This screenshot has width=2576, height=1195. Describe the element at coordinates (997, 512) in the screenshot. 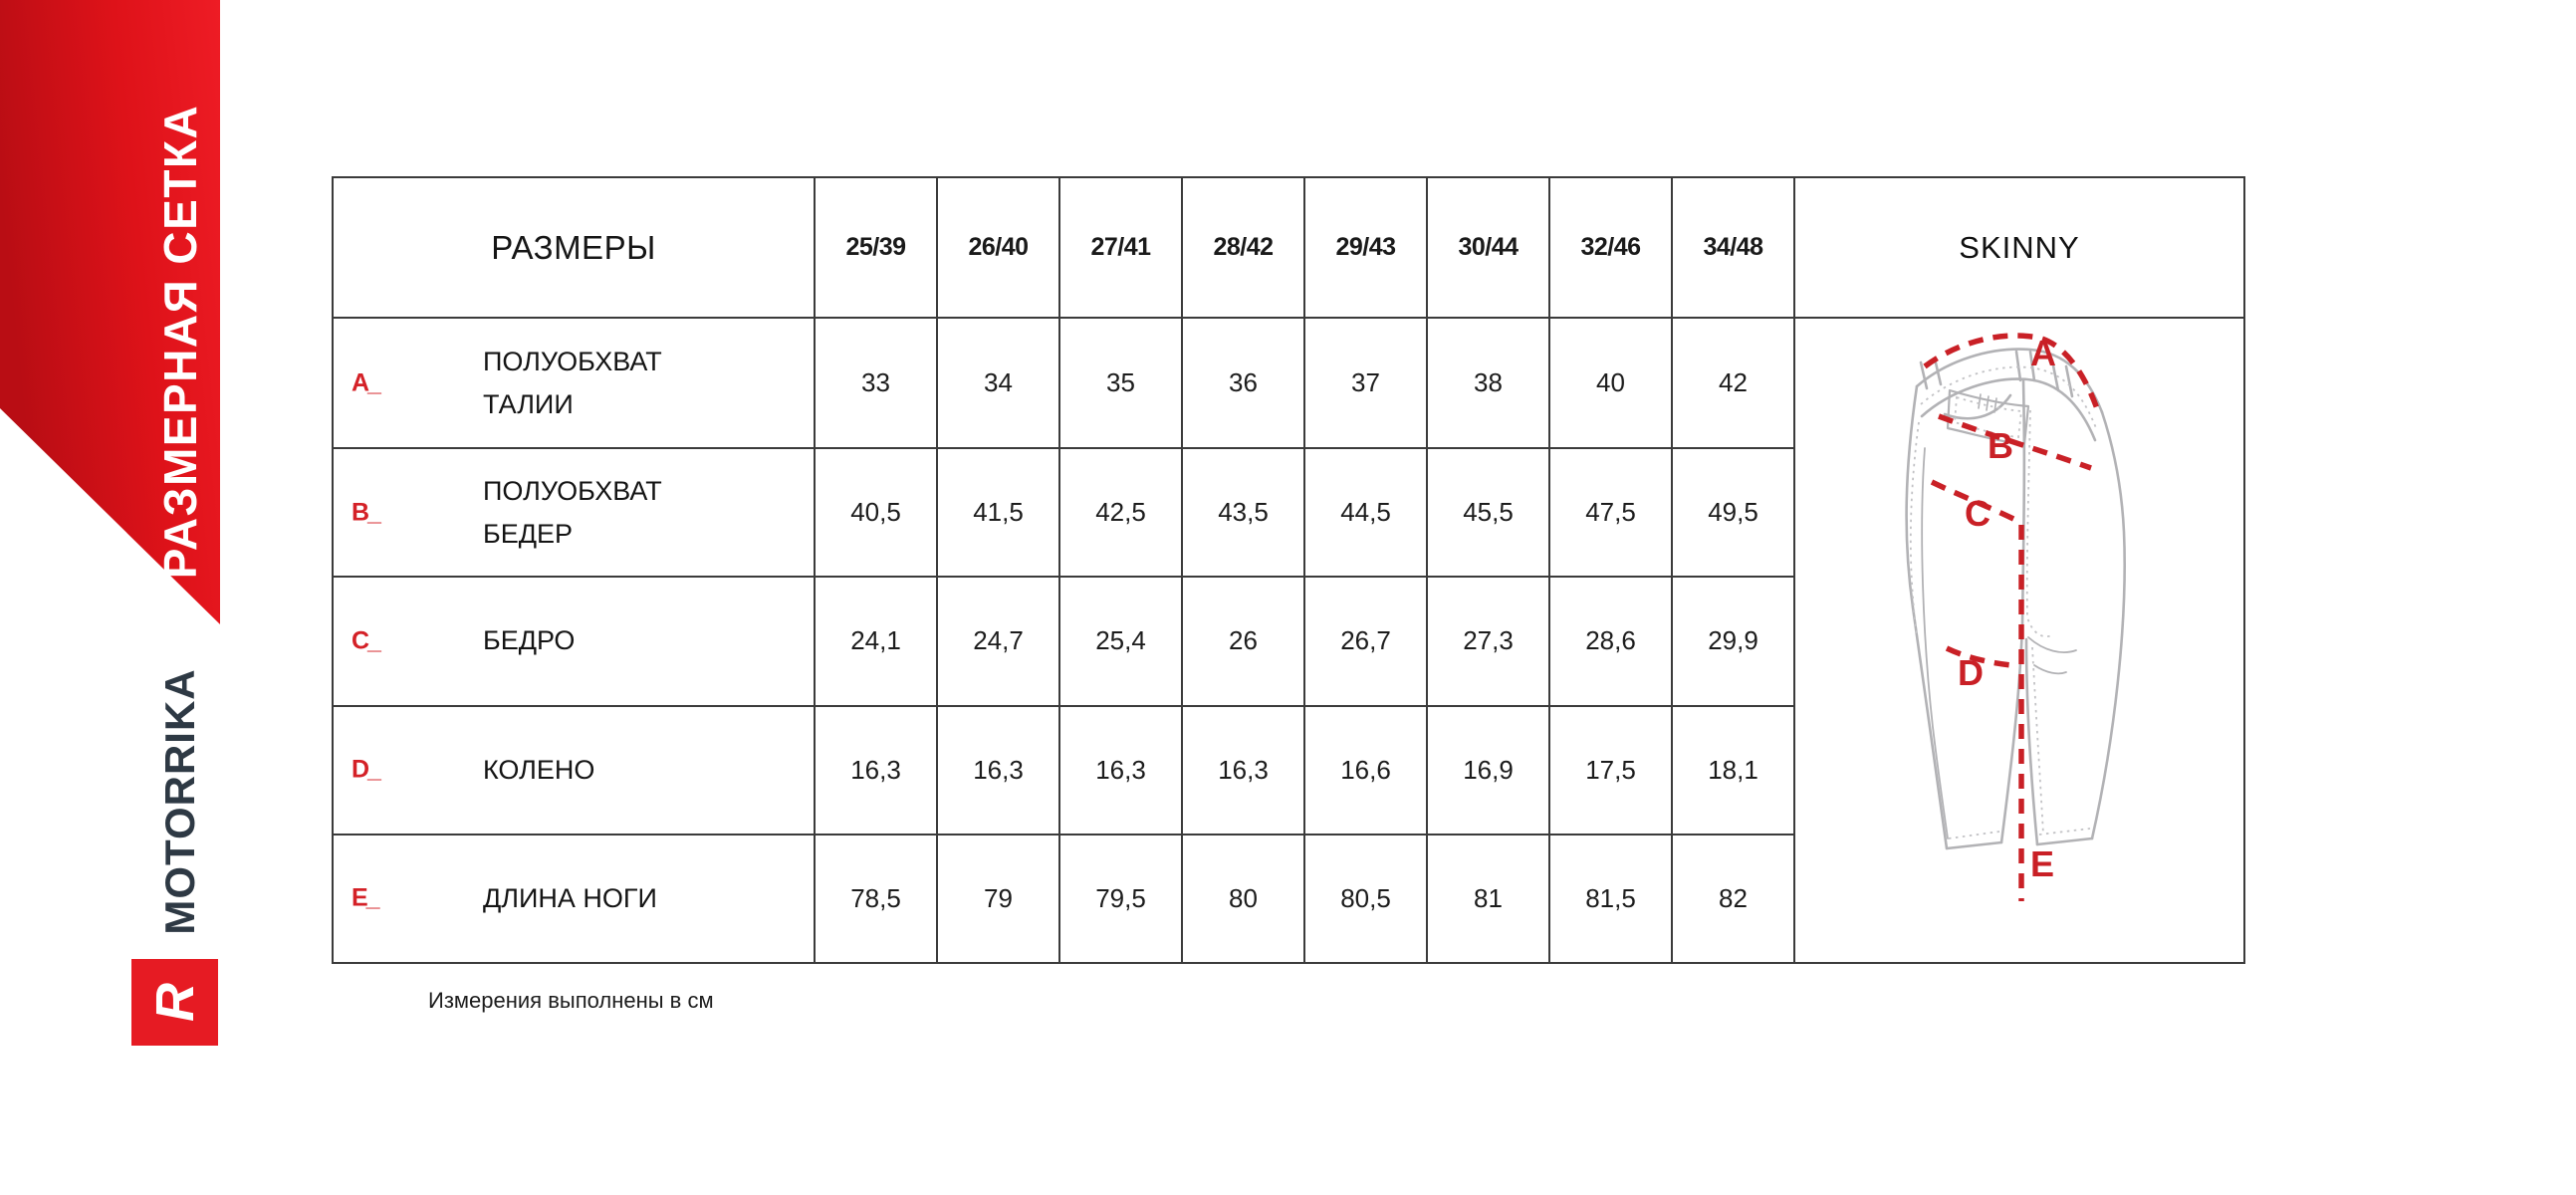

I see `value-cell: 41,5` at that location.